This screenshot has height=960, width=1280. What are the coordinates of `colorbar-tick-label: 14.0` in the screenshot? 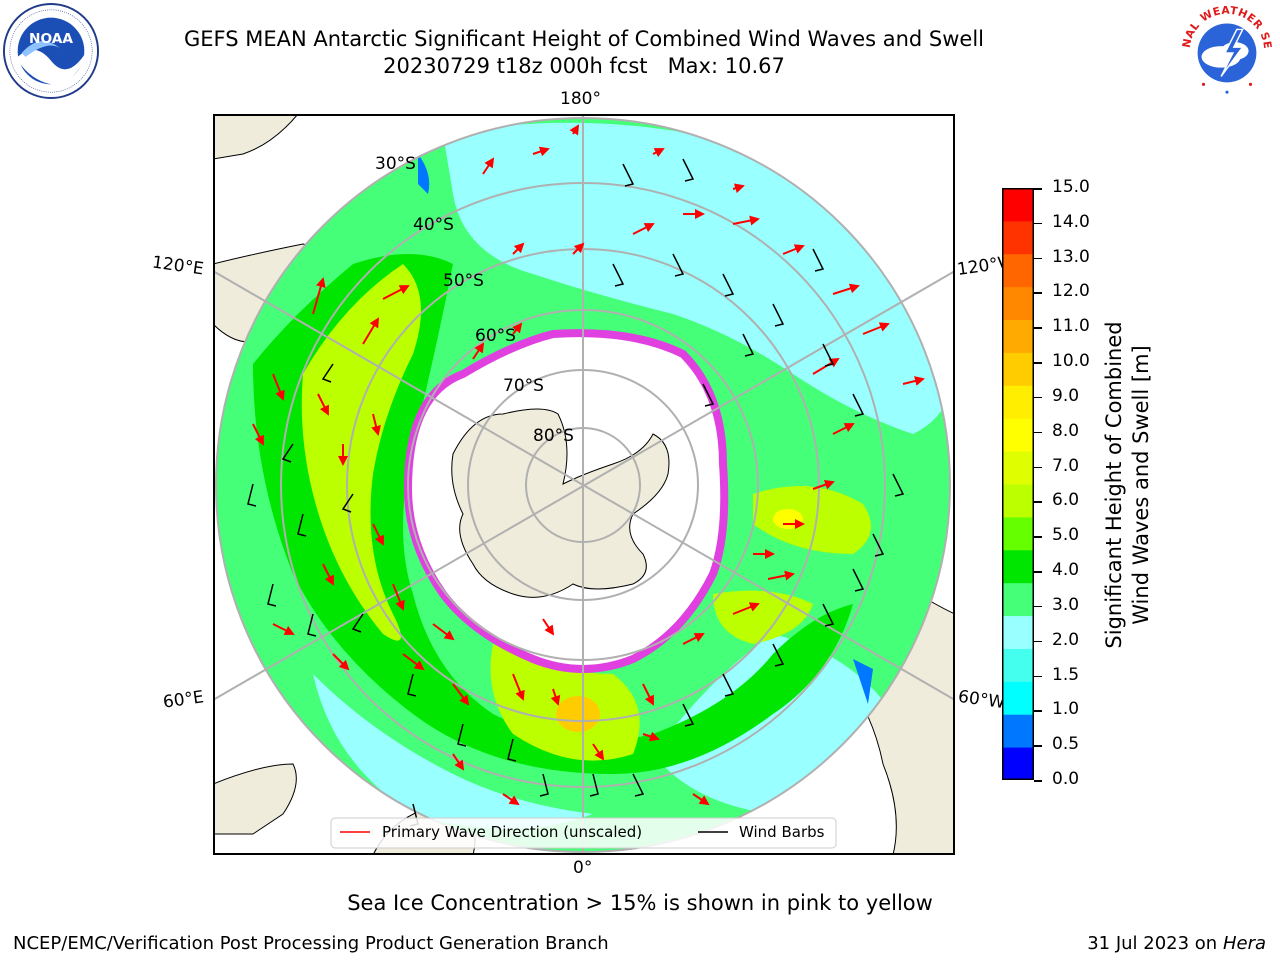 It's located at (1071, 221).